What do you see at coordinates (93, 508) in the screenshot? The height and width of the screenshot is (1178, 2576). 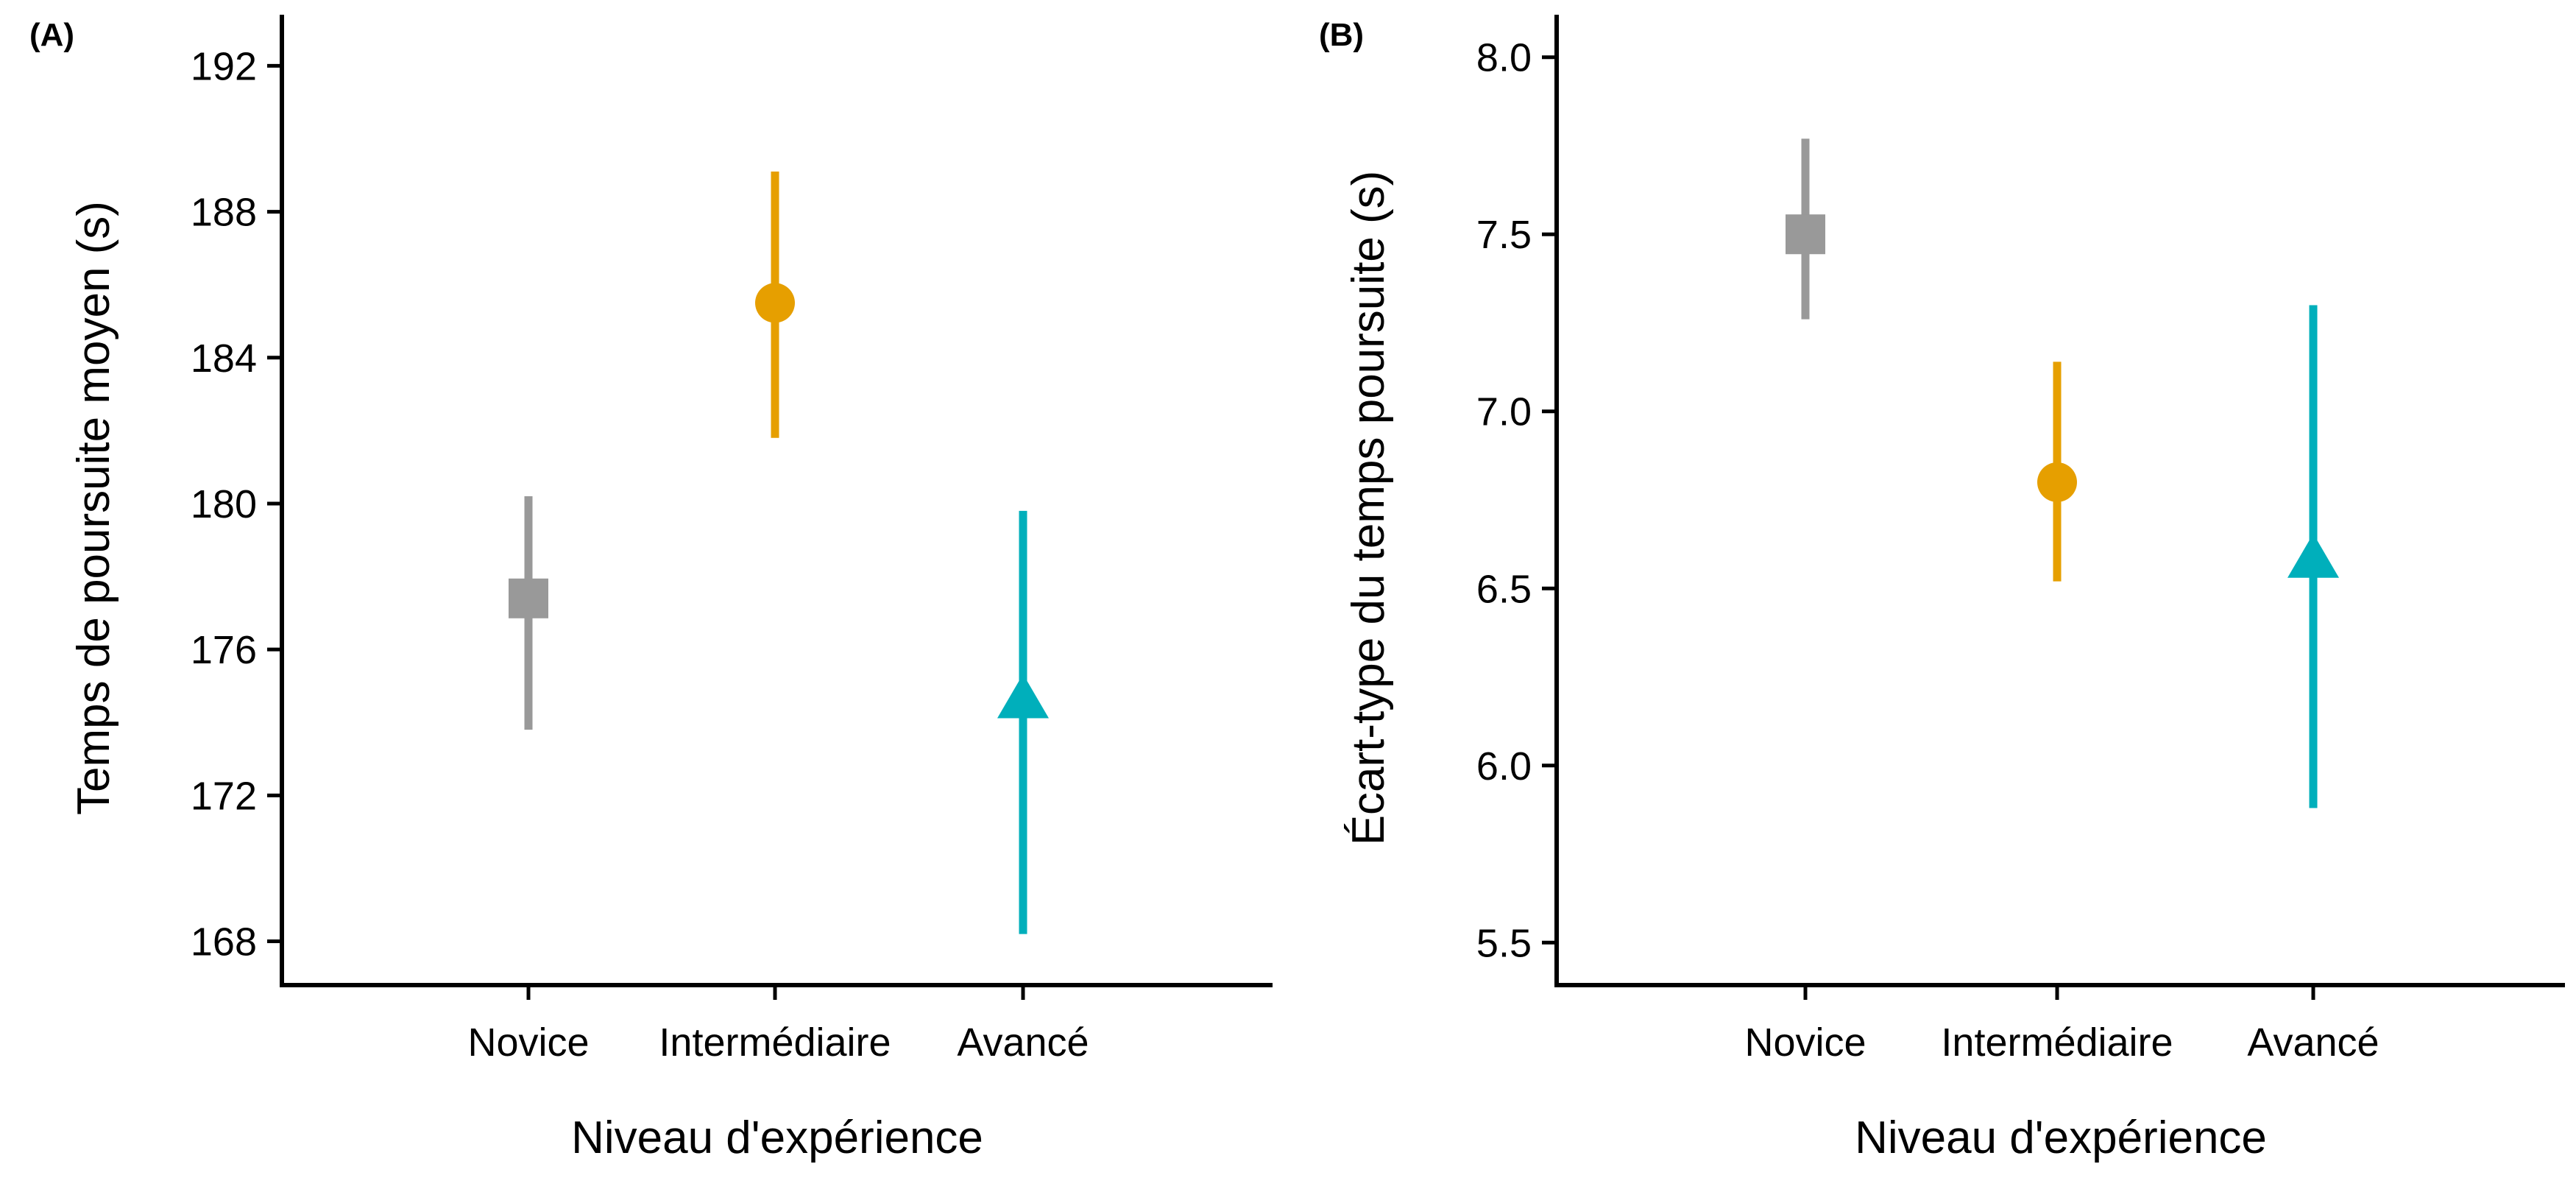 I see `panel-a-y-axis-title: Temps de poursuite moyen (s)` at bounding box center [93, 508].